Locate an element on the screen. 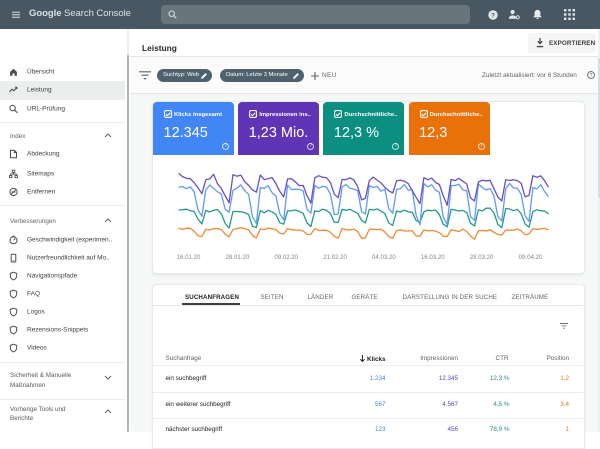  svg-text: 04.03.20 is located at coordinates (384, 257).